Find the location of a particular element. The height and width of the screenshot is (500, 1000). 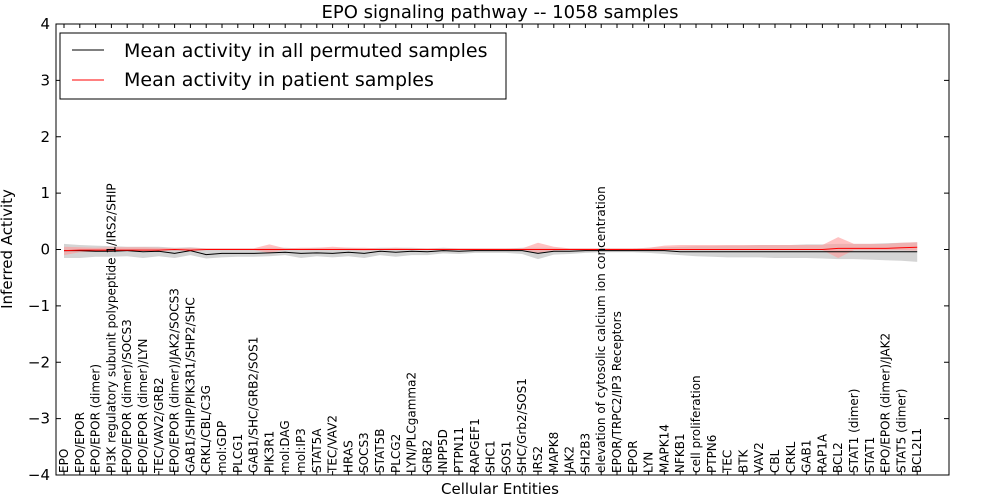

category-label-grb2: GRB2 is located at coordinates (427, 456).